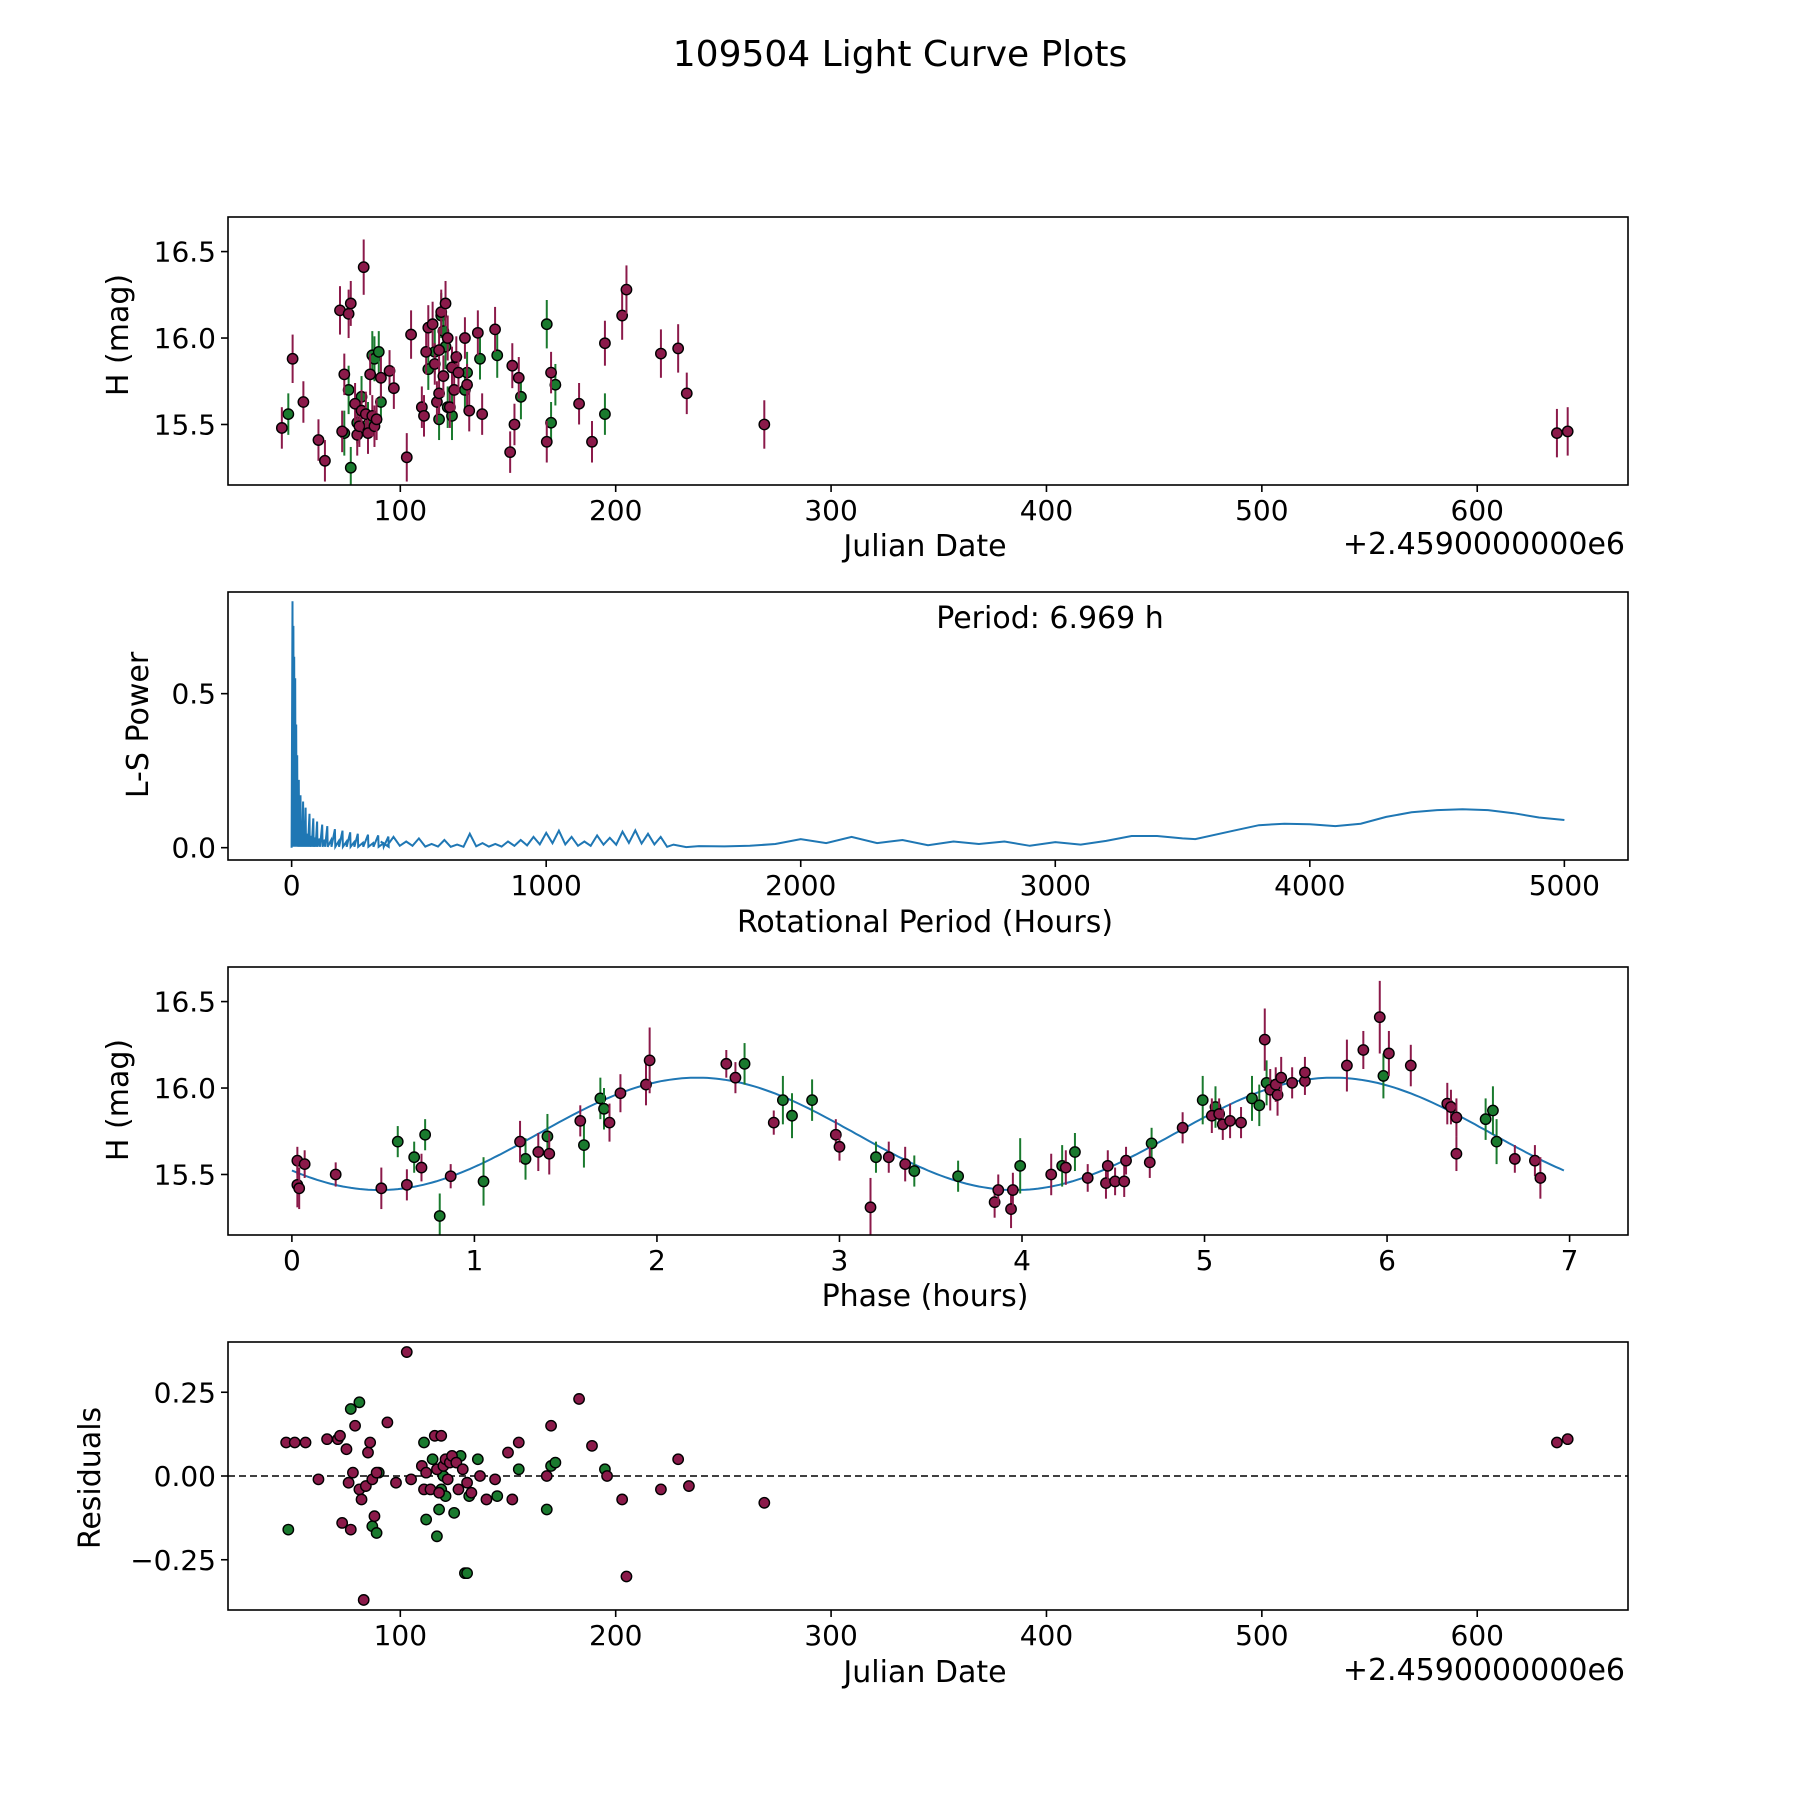  What do you see at coordinates (1050, 618) in the screenshot?
I see `periodogram-annotation: Period: 6.969 h` at bounding box center [1050, 618].